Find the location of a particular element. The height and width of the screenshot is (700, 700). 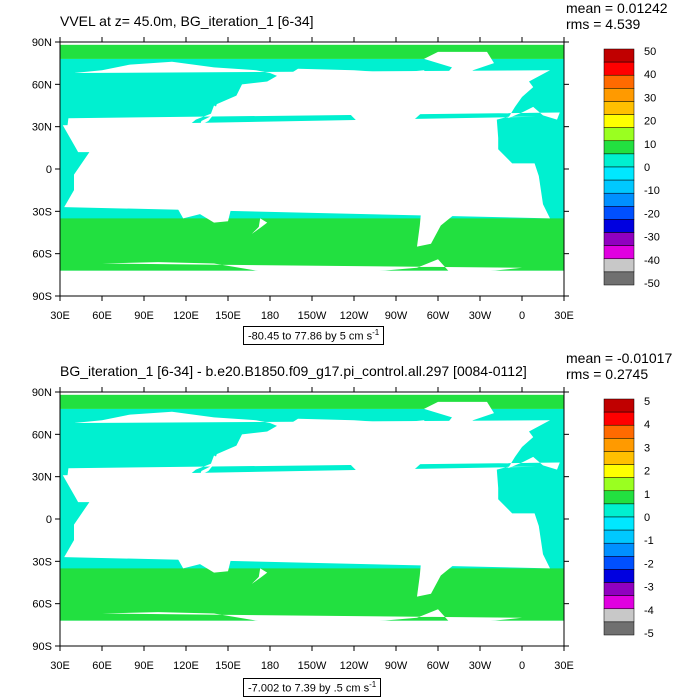

colorbar-label: 30 is located at coordinates (650, 98).